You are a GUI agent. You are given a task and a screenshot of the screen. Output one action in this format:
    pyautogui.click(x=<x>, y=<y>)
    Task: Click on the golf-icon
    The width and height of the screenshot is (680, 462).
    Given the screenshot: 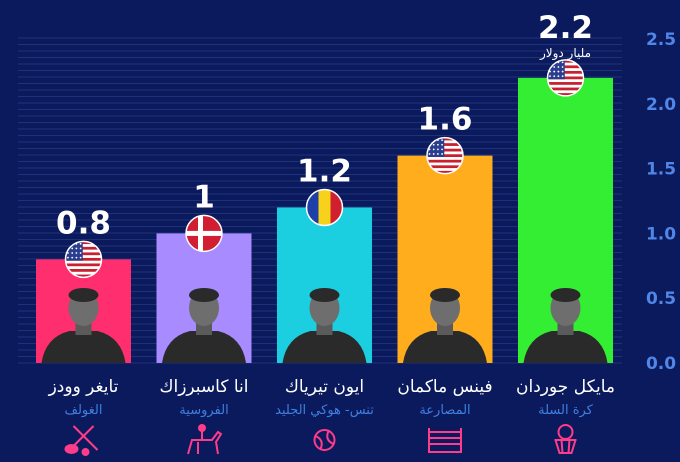 What is the action you would take?
    pyautogui.click(x=81, y=440)
    